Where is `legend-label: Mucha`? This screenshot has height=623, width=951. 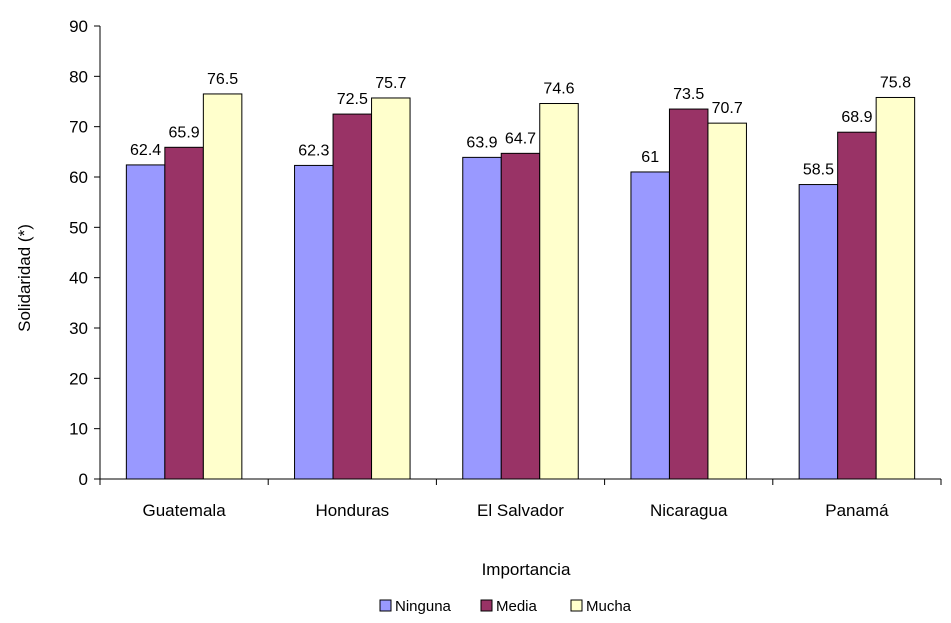 legend-label: Mucha is located at coordinates (609, 606).